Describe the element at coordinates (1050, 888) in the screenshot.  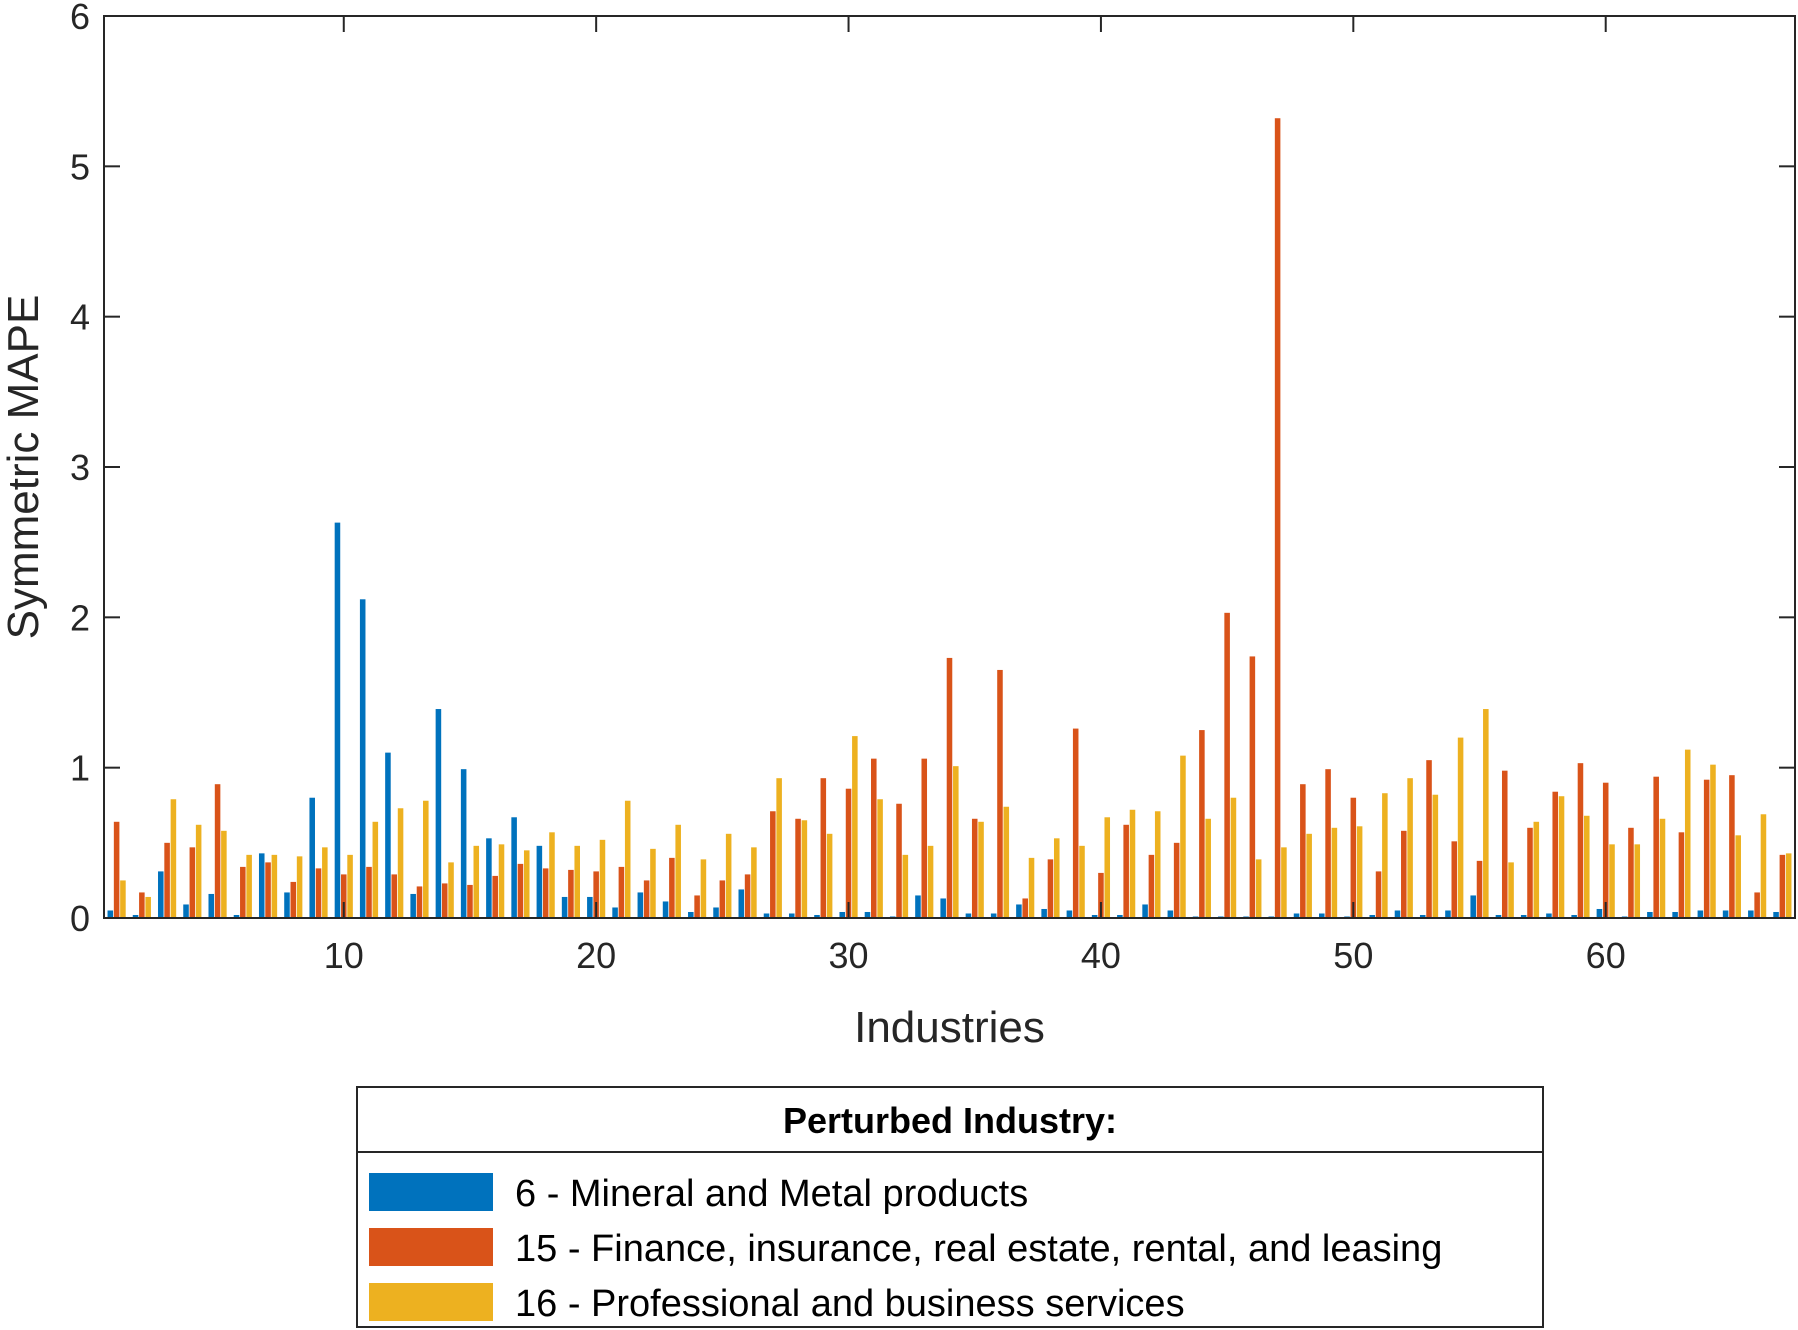
I see `bar-s2-x38` at that location.